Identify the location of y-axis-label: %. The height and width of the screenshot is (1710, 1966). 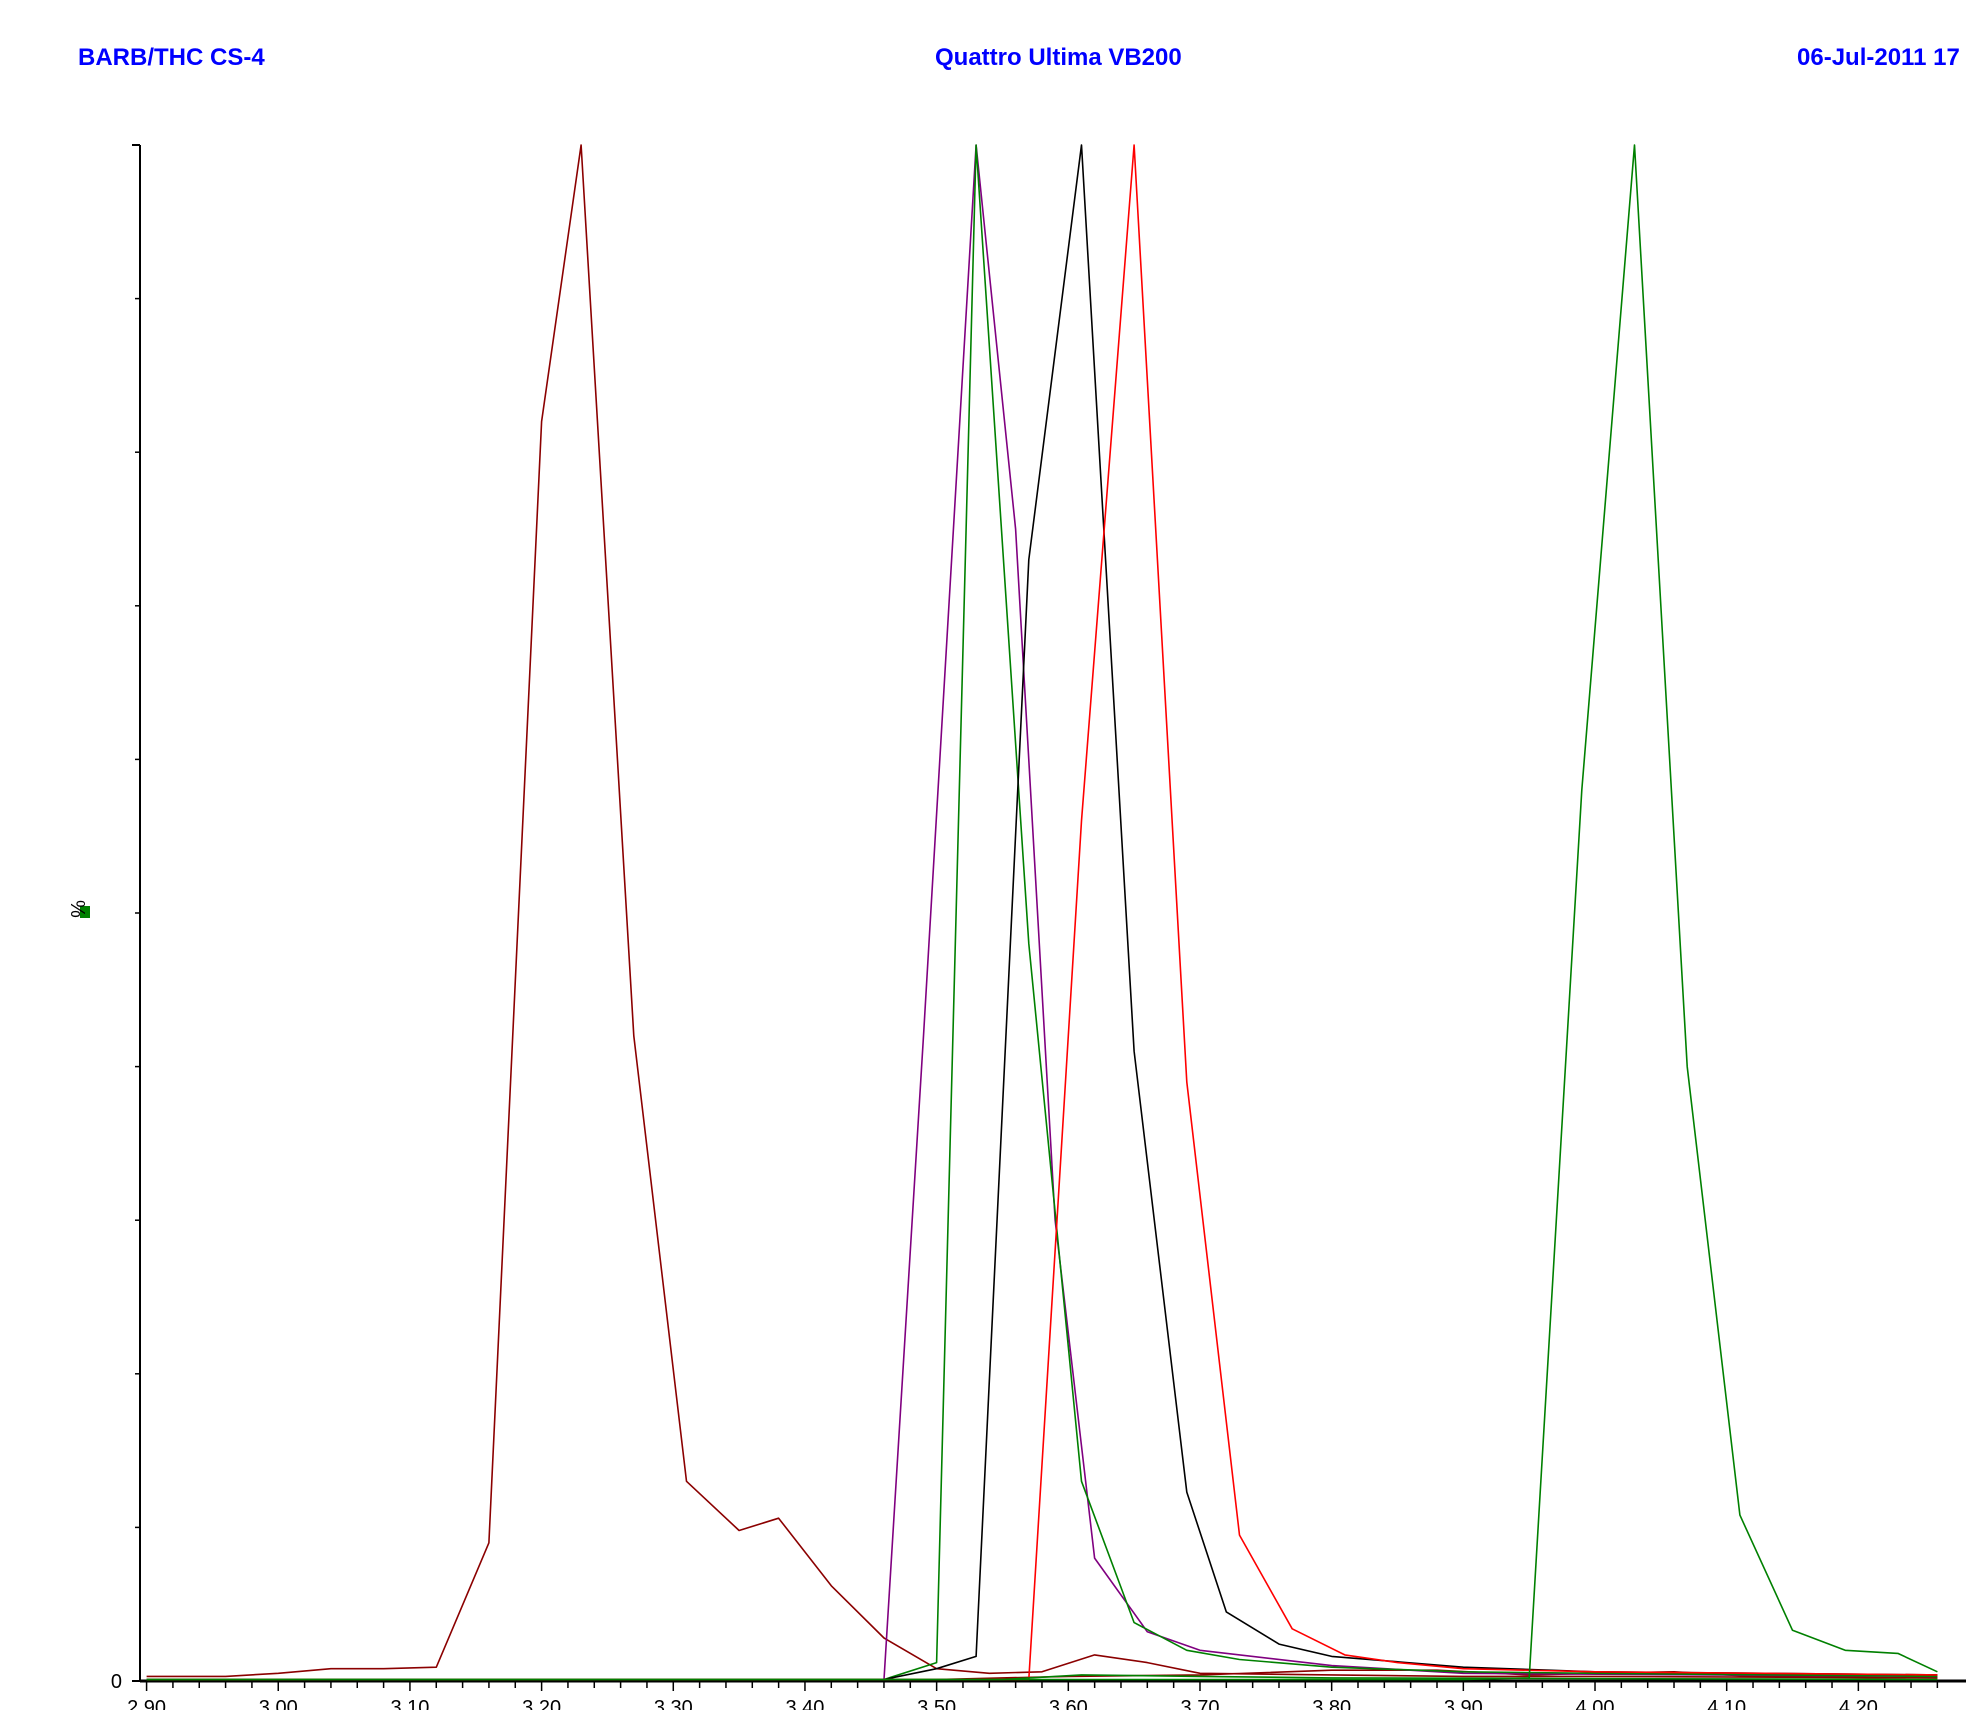
(92, 913).